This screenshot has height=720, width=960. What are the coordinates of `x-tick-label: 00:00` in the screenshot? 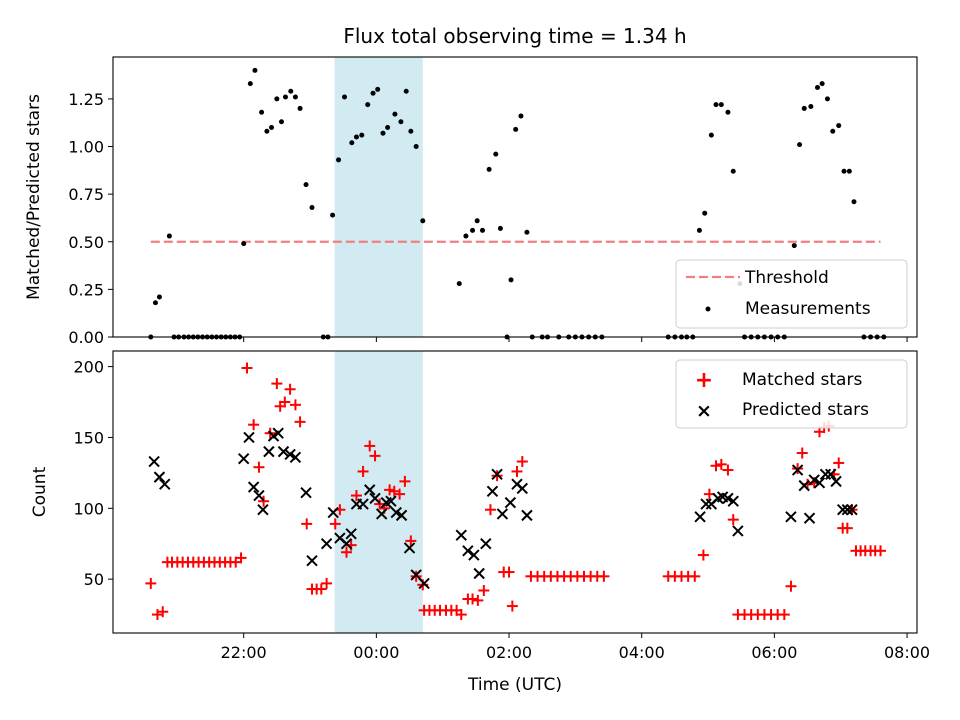 It's located at (376, 652).